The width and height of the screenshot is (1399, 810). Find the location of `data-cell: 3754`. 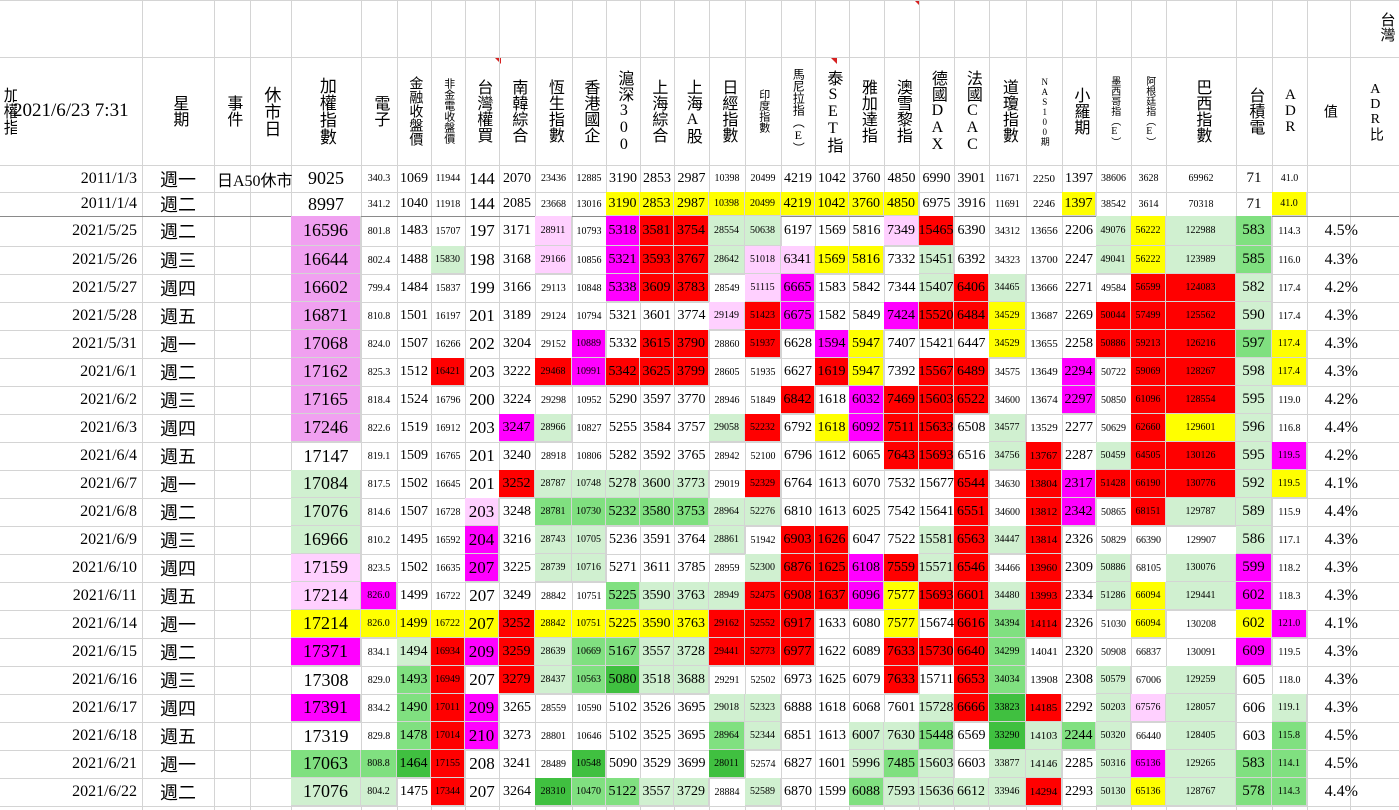

data-cell: 3754 is located at coordinates (691, 231).